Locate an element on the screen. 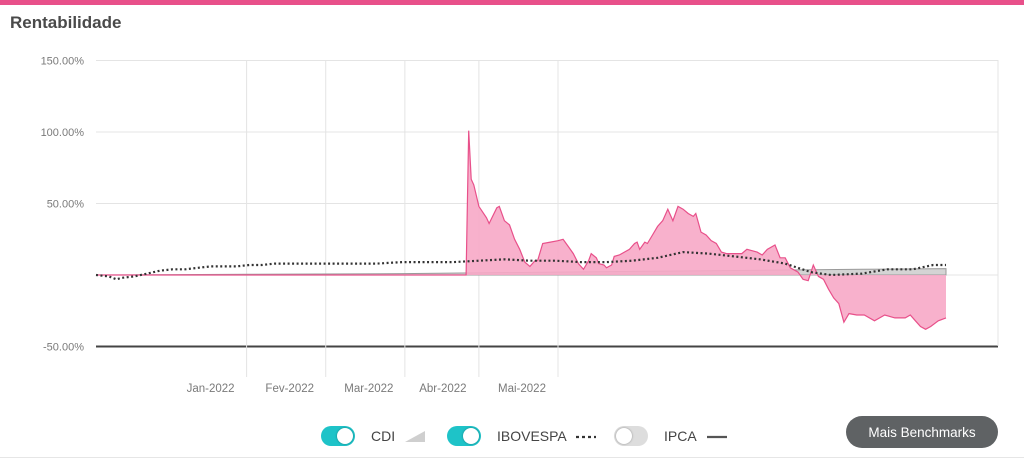  x-tick-label: Abr-2022 is located at coordinates (442, 389).